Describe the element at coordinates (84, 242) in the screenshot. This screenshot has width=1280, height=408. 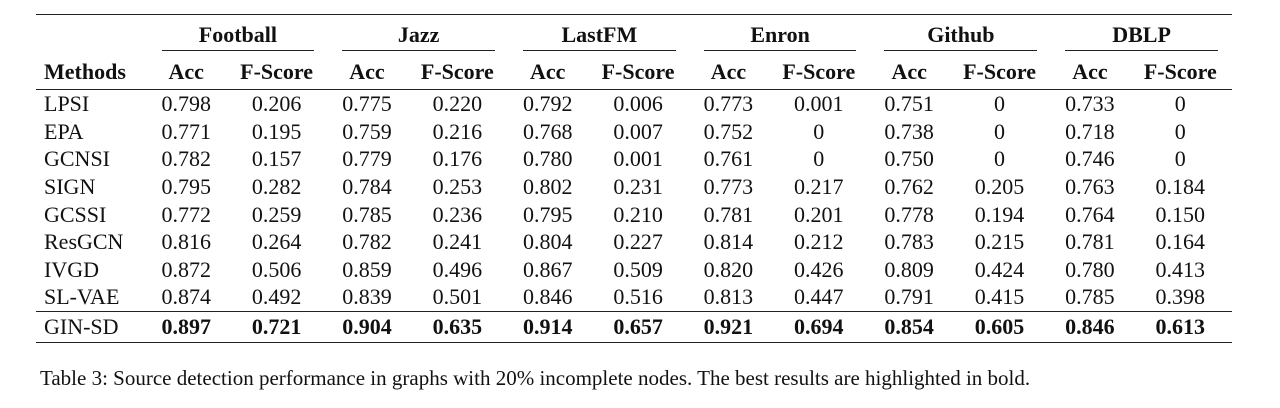
I see `method-name-cell: ResGCN` at that location.